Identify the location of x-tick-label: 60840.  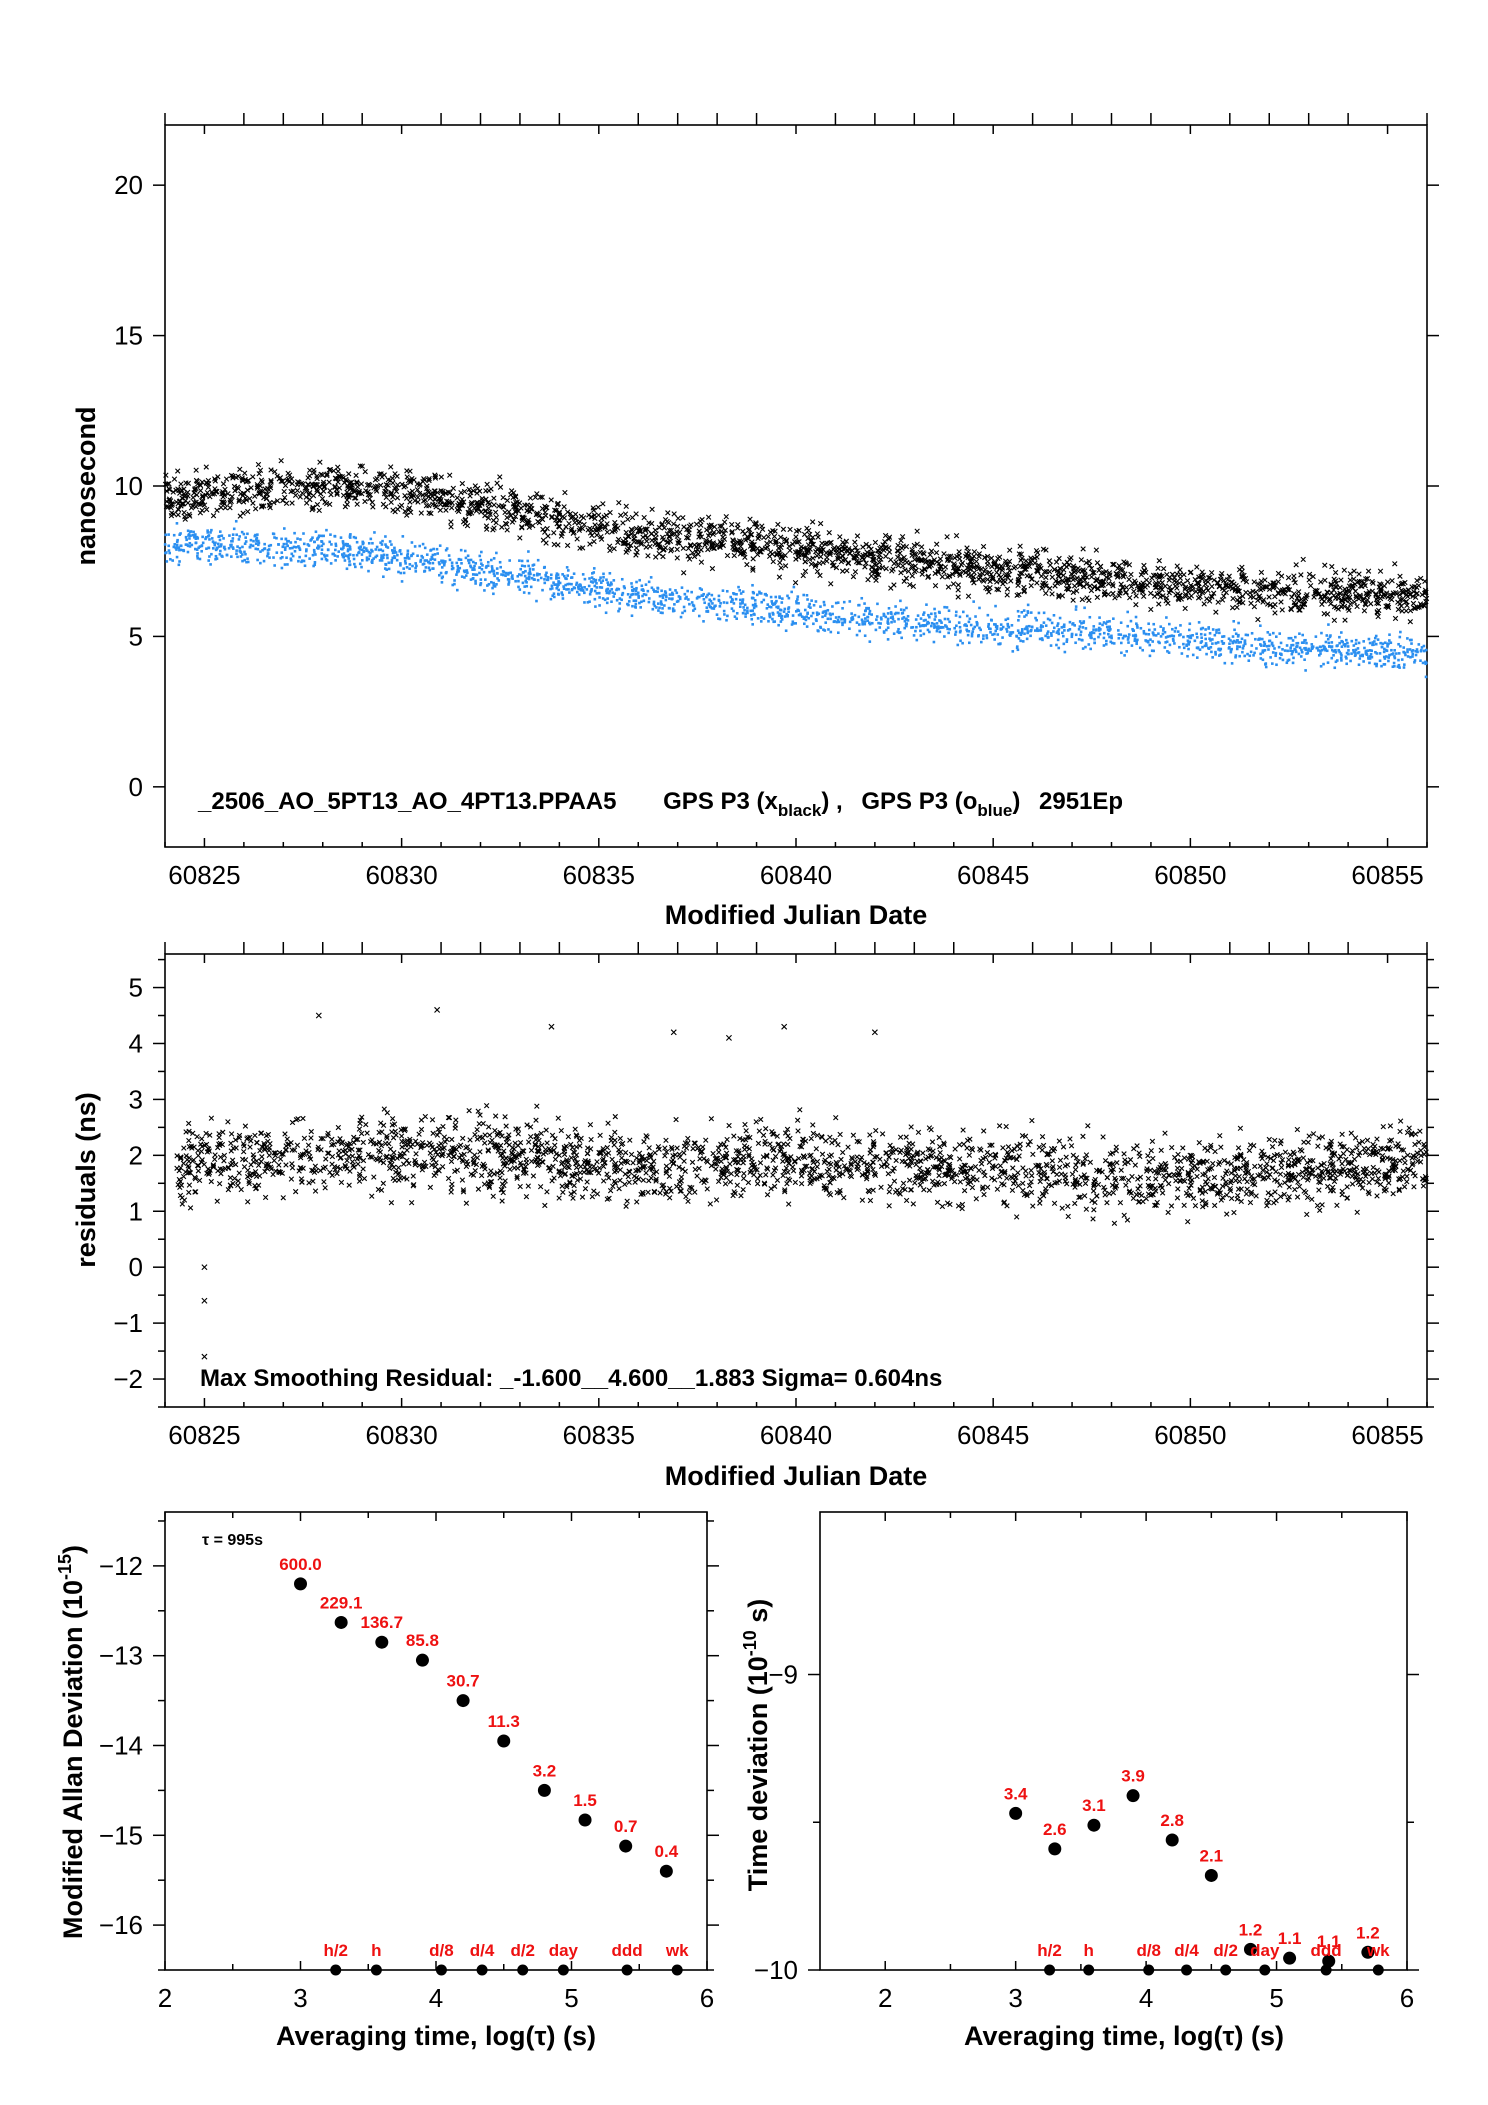
(796, 875).